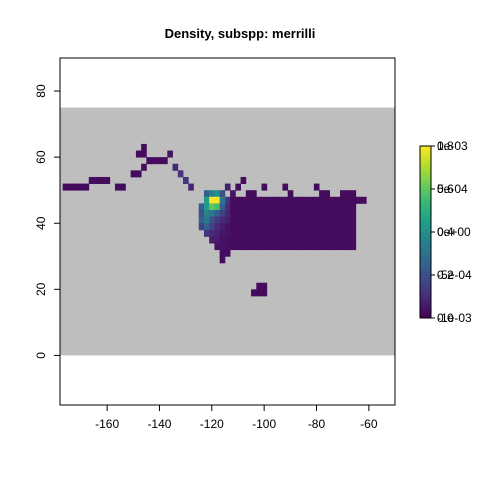 The width and height of the screenshot is (480, 480). I want to click on legend-tick-label: -1e-03, so click(454, 318).